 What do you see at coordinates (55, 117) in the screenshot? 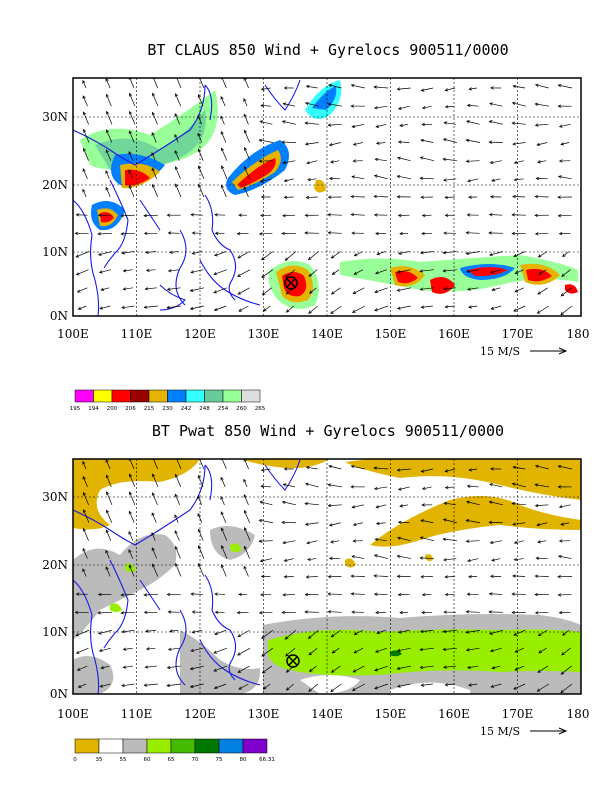
I see `panel1-ytick-30n: 30N` at bounding box center [55, 117].